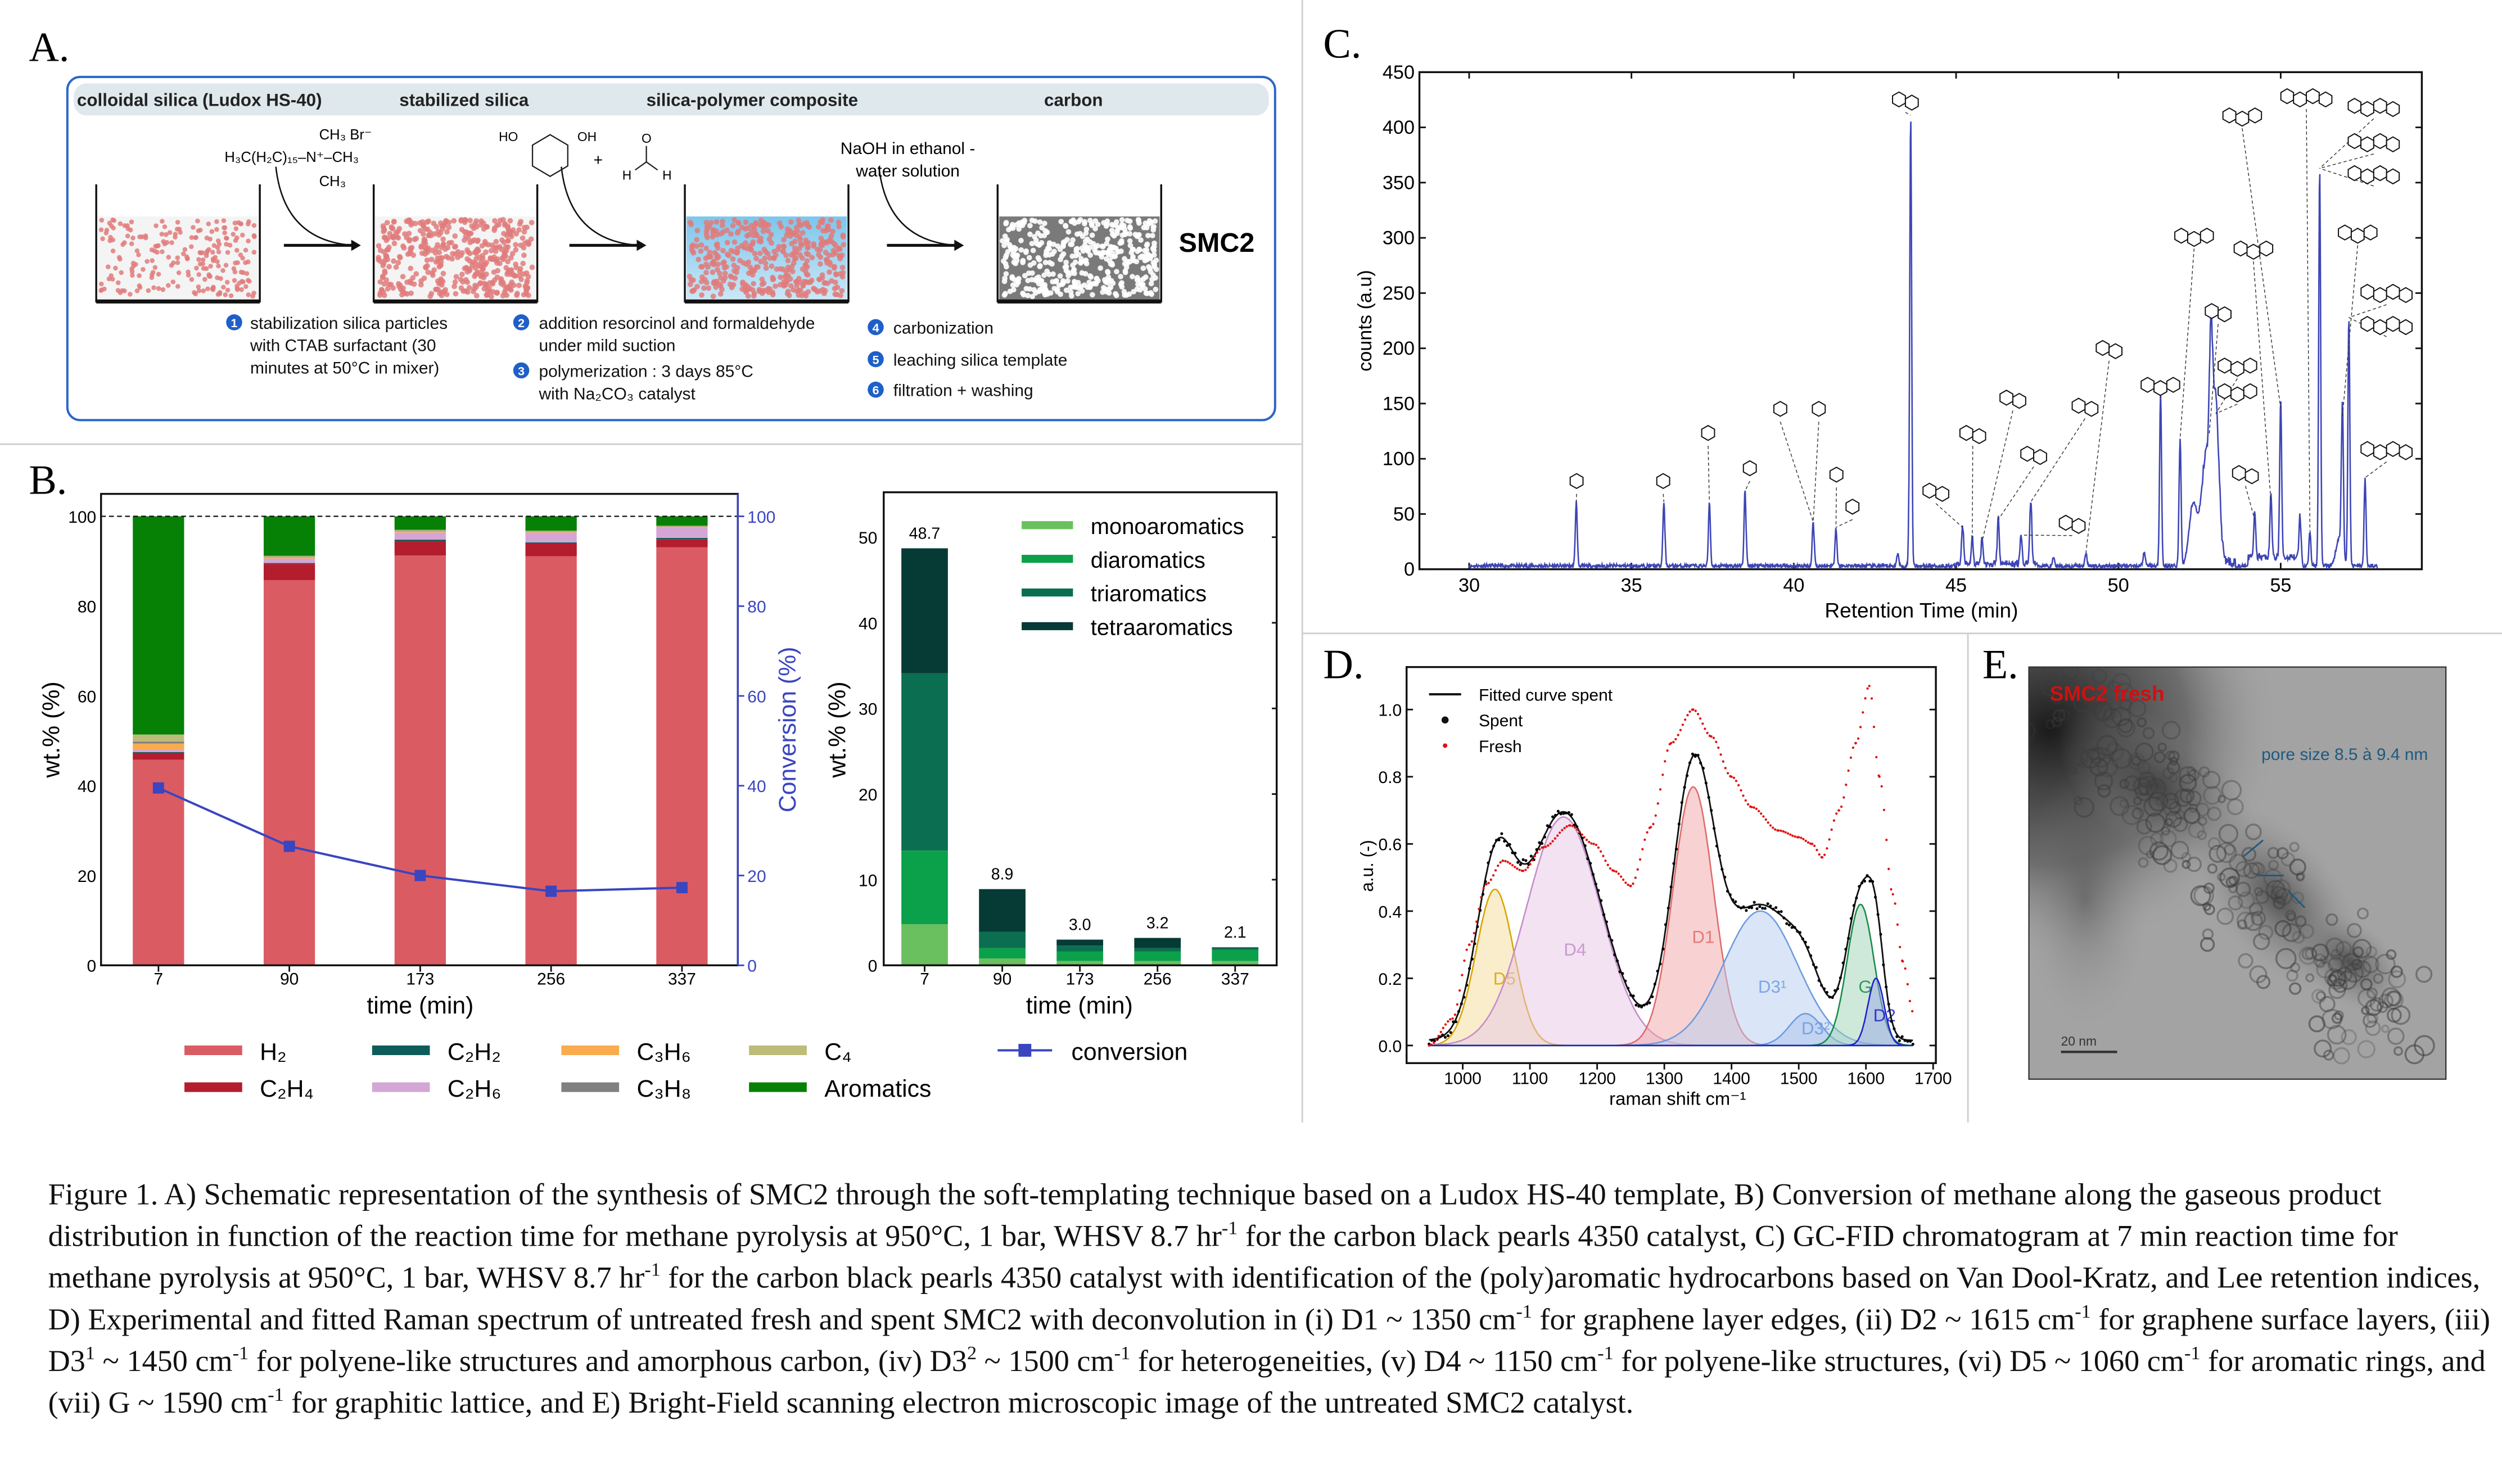 The height and width of the screenshot is (1484, 2502). What do you see at coordinates (756, 786) in the screenshot?
I see `y2-tick-label: 40` at bounding box center [756, 786].